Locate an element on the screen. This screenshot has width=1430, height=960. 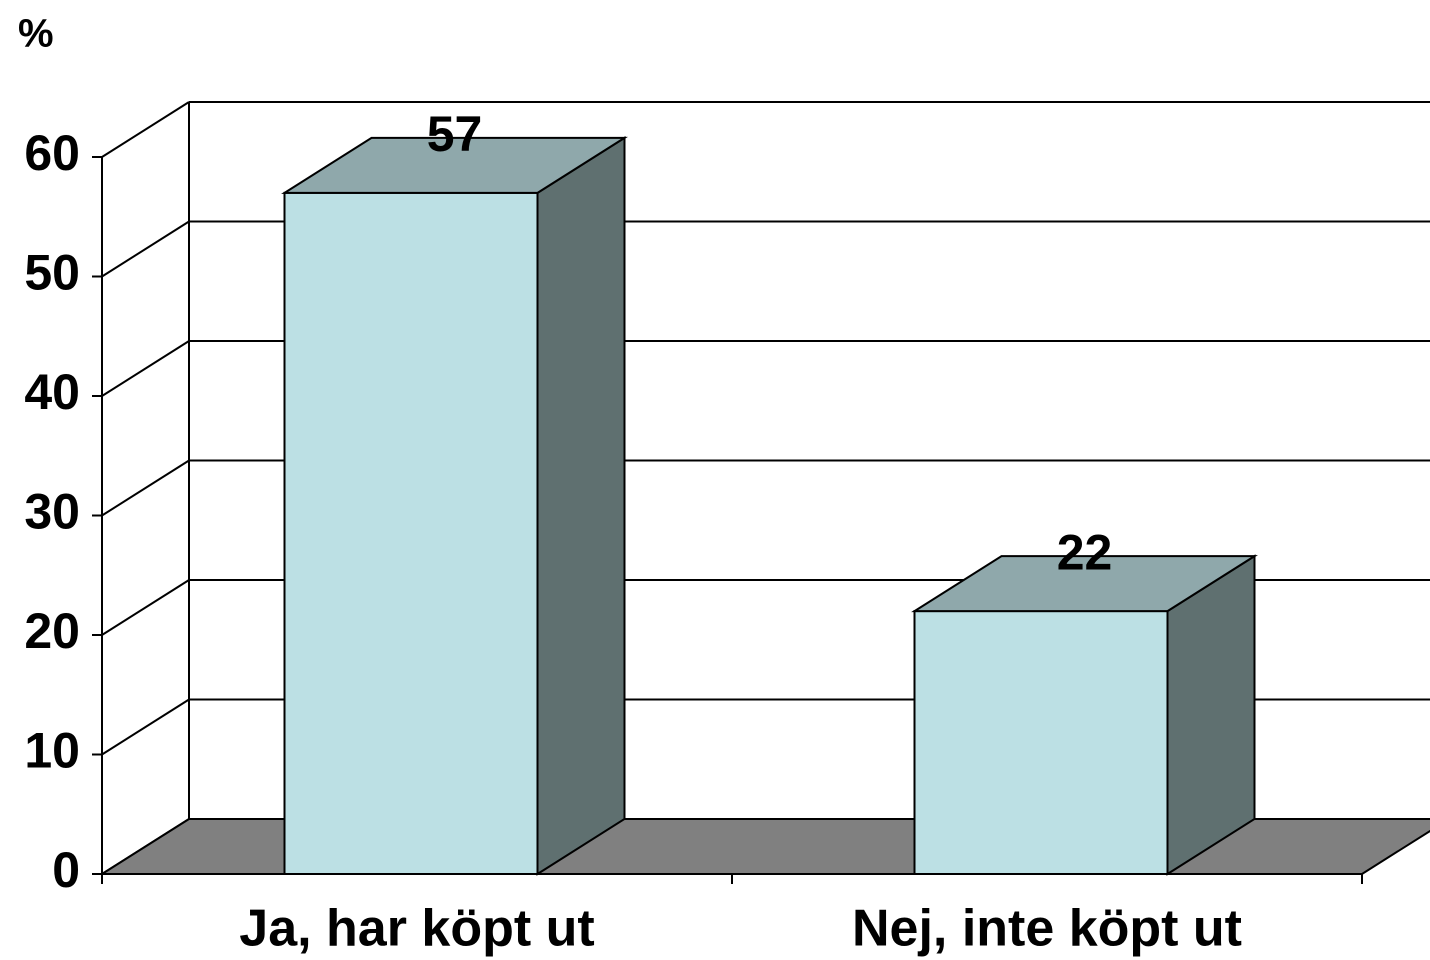
y-tick-label: 50 is located at coordinates (52, 273).